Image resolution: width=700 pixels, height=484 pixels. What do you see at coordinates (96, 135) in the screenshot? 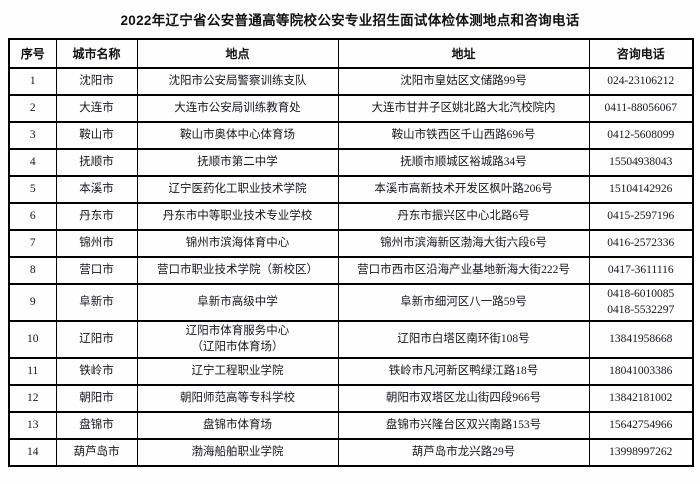
I see `cell-city: 鞍山市` at bounding box center [96, 135].